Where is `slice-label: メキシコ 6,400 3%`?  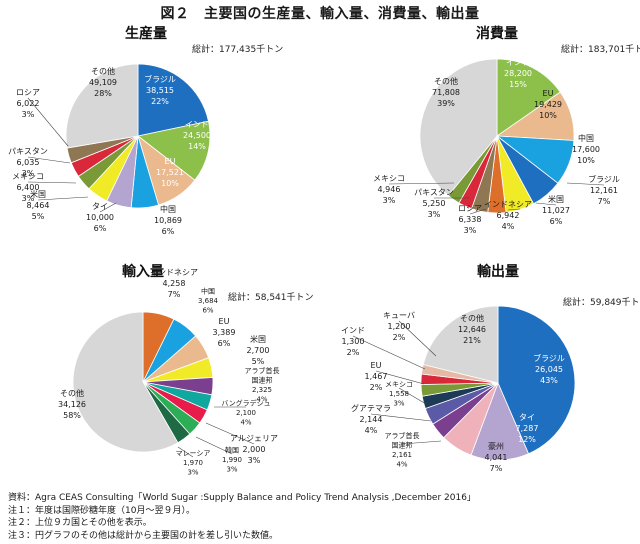
slice-label: メキシコ 6,400 3% is located at coordinates (28, 187).